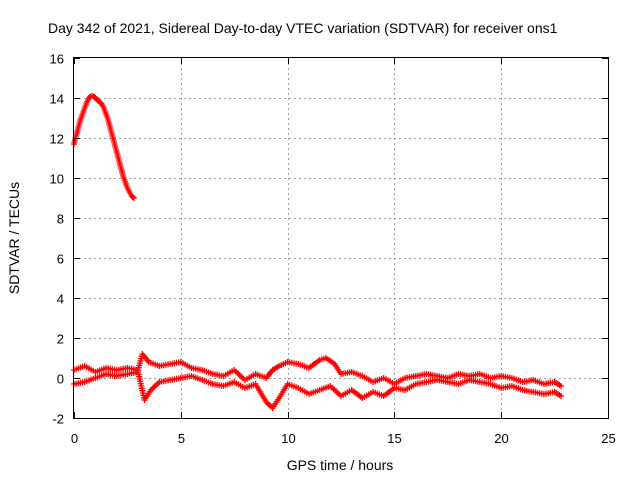 The image size is (640, 480). Describe the element at coordinates (57, 99) in the screenshot. I see `y-tick-label: 14` at that location.